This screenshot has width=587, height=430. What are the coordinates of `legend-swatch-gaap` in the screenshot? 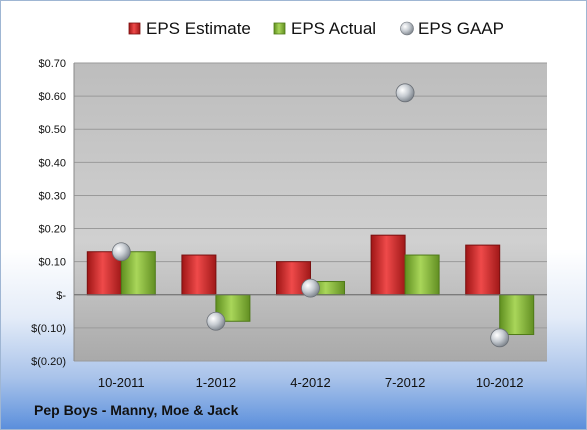 It's located at (407, 28).